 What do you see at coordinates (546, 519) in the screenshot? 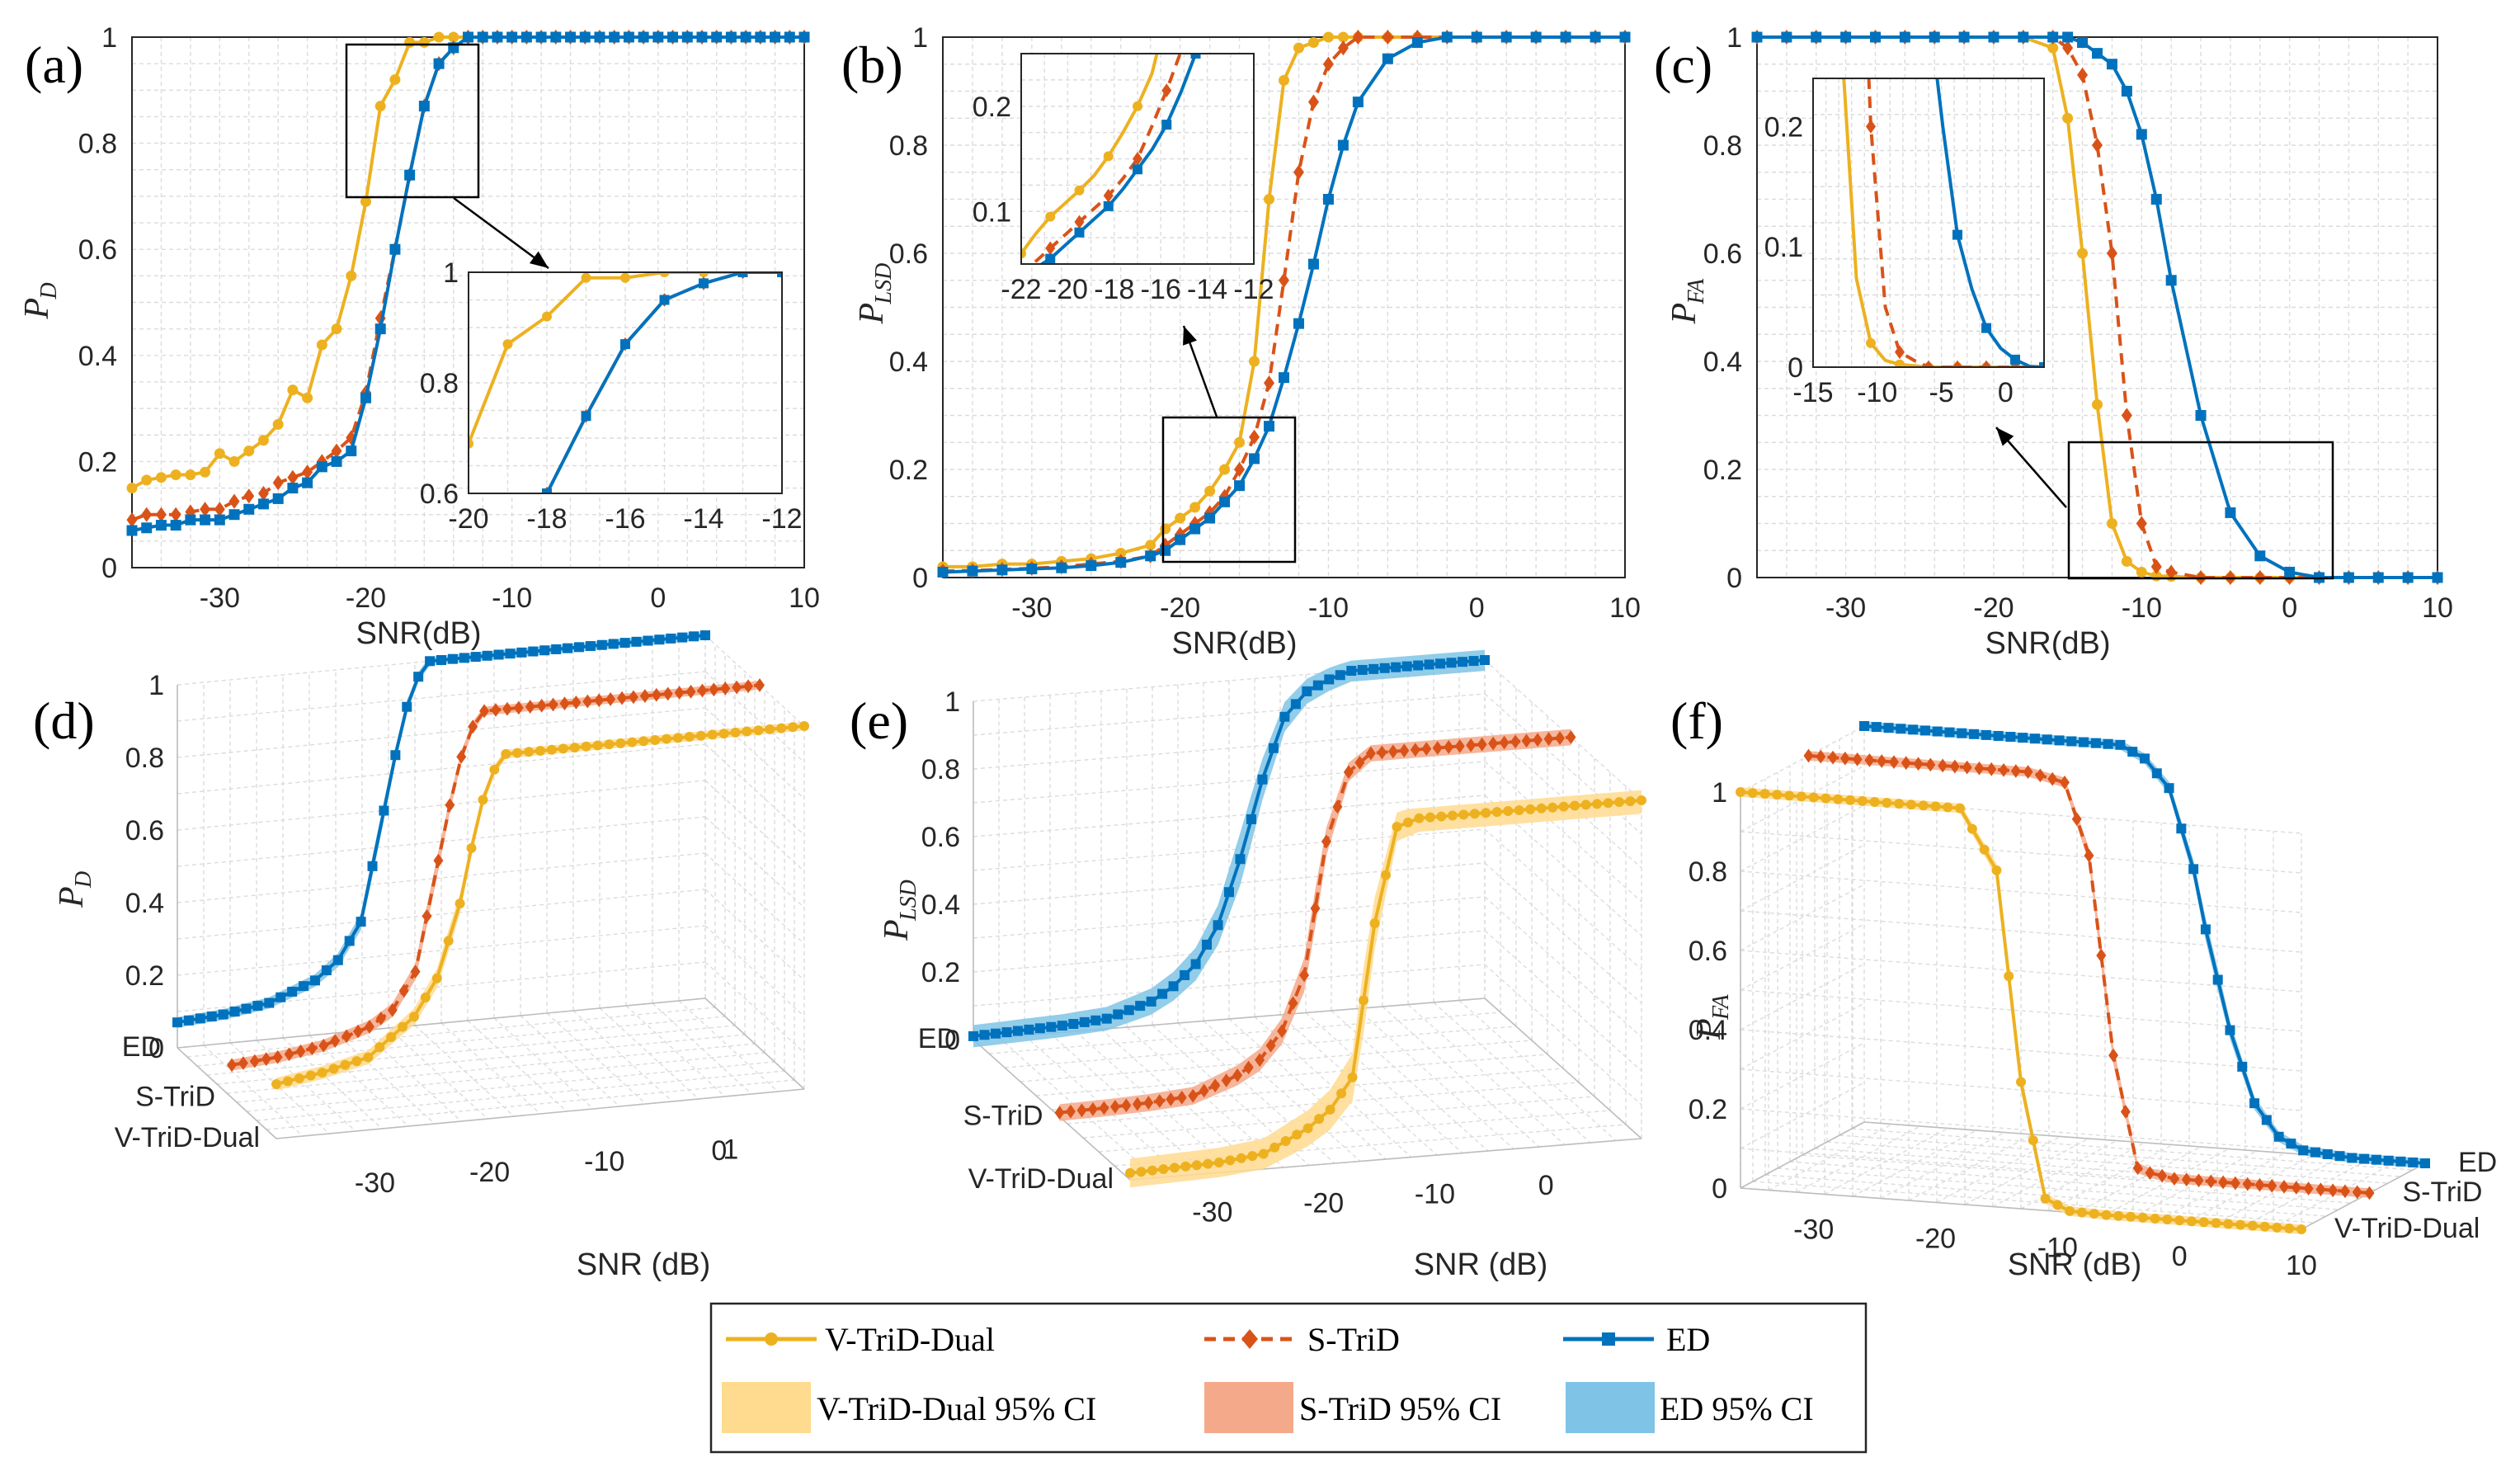
I see `inset-x-tick-label: -18` at bounding box center [546, 519].